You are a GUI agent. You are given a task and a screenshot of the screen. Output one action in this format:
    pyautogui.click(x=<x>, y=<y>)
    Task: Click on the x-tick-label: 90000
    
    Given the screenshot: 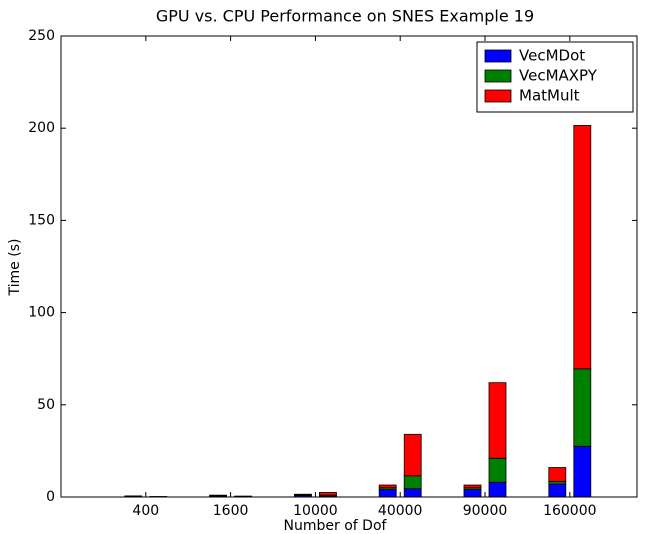 What is the action you would take?
    pyautogui.click(x=485, y=511)
    